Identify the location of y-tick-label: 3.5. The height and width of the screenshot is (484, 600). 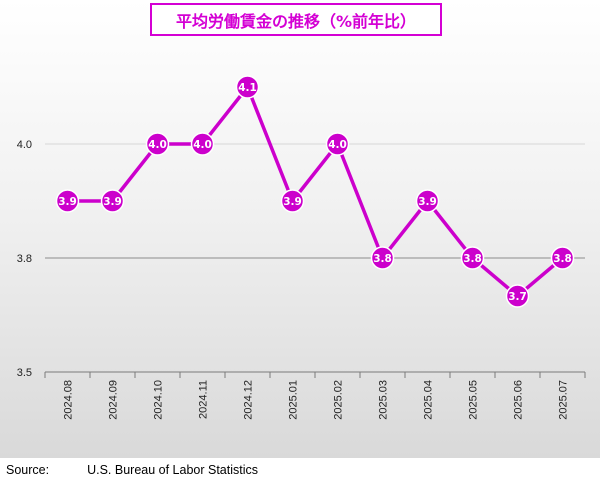
(24, 373).